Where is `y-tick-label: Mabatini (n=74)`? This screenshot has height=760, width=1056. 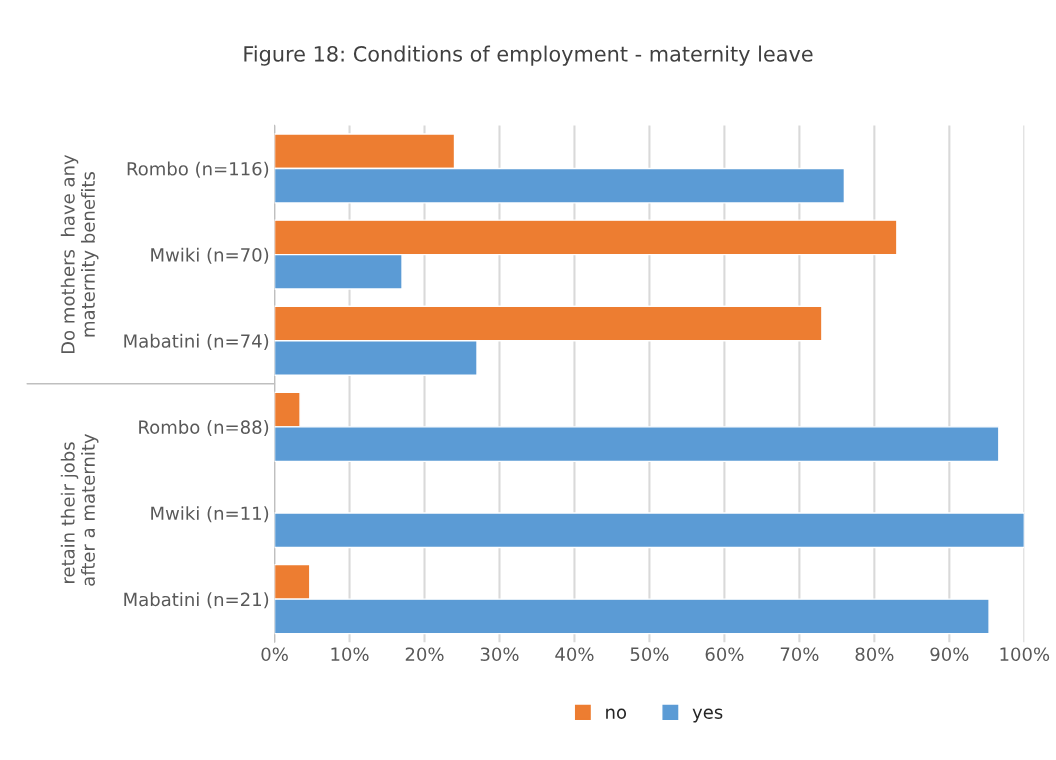 y-tick-label: Mabatini (n=74) is located at coordinates (196, 341).